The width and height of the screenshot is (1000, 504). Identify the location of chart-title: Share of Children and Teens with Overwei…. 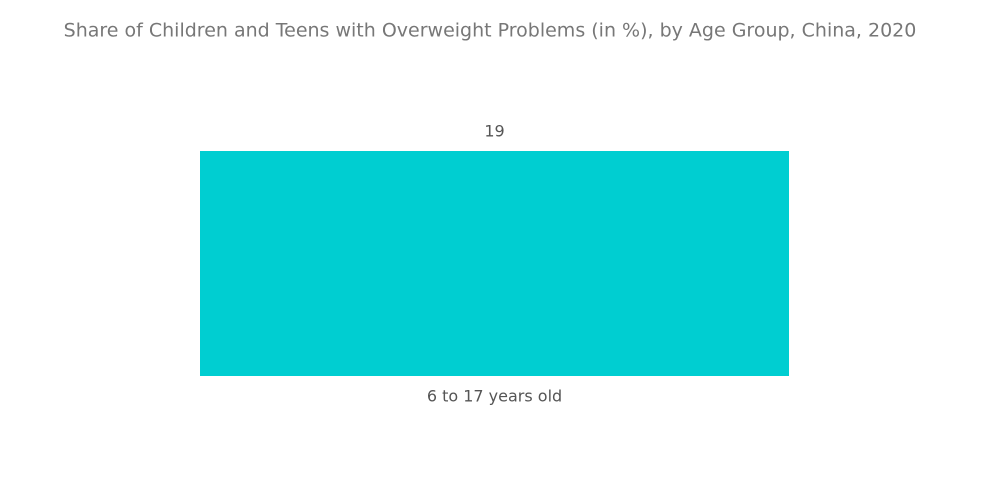
(490, 31).